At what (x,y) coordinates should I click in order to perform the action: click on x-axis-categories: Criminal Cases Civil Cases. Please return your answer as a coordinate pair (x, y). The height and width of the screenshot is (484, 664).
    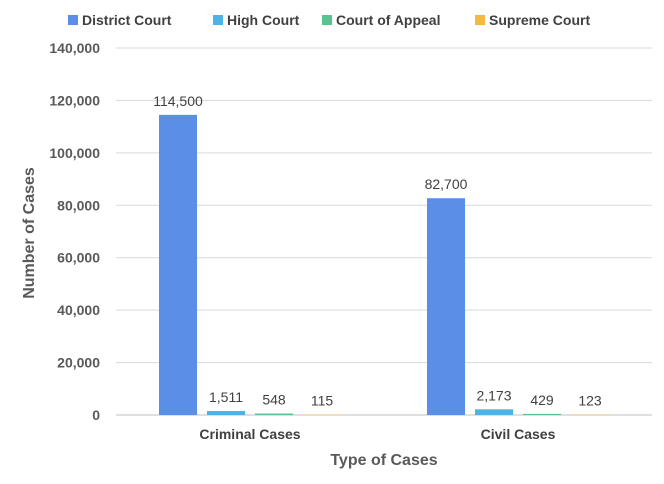
    Looking at the image, I should click on (377, 434).